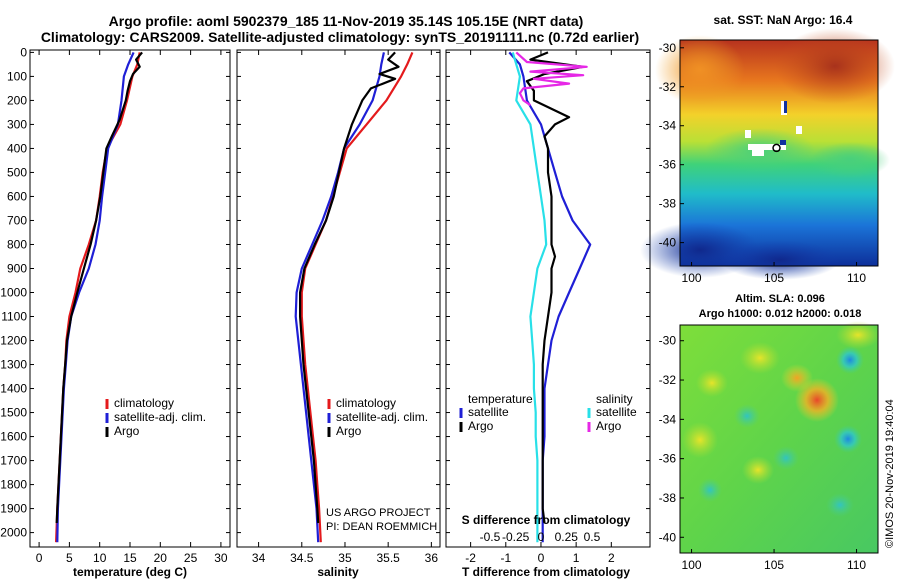  Describe the element at coordinates (23, 52) in the screenshot. I see `depth-tick-label: 0` at that location.